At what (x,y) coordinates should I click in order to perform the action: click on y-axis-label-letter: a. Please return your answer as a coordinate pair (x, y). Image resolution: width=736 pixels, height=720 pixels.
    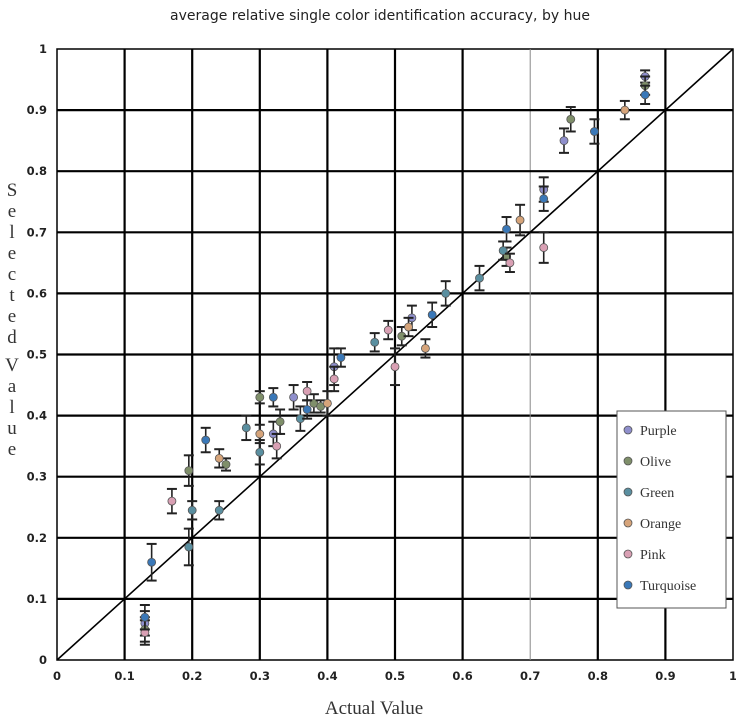
    Looking at the image, I should click on (12, 386).